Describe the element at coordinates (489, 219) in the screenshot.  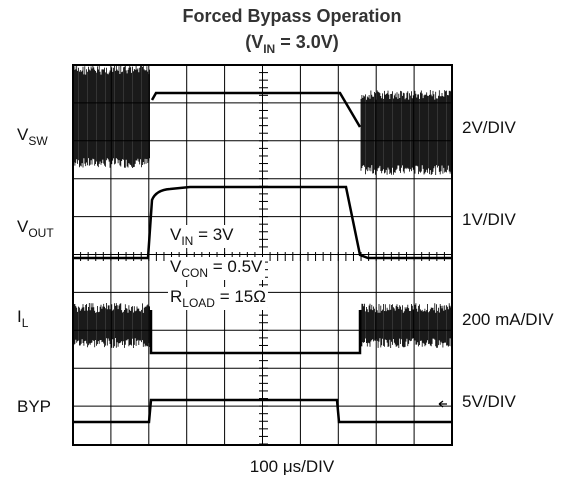
I see `channel-scale: 1V/DIV` at that location.